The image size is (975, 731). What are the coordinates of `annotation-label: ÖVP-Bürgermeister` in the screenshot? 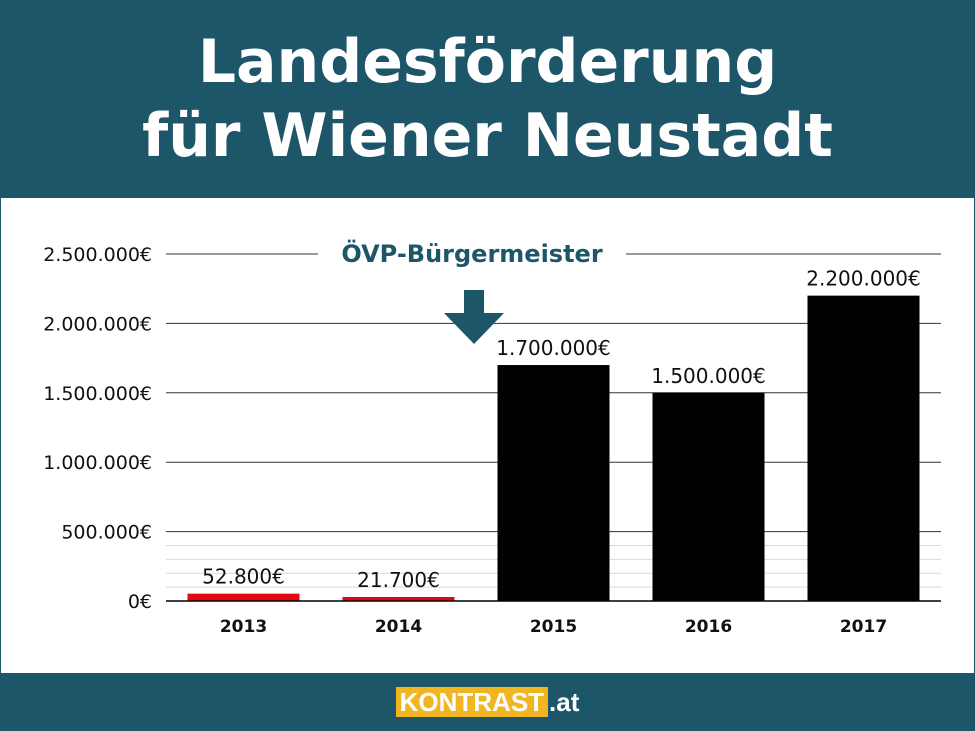 It's located at (472, 253).